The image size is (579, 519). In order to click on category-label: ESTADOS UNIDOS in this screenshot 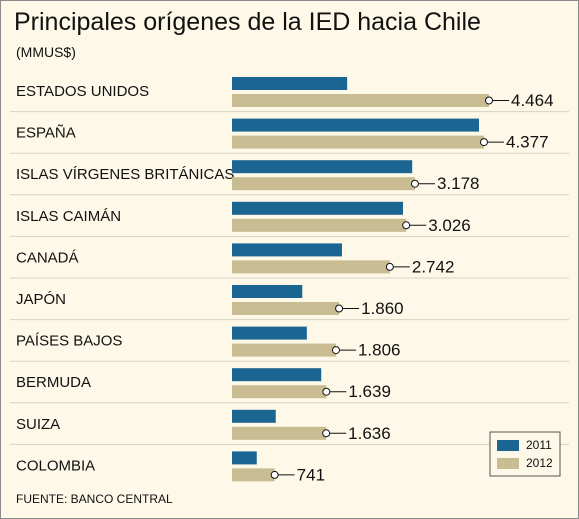, I will do `click(82, 91)`.